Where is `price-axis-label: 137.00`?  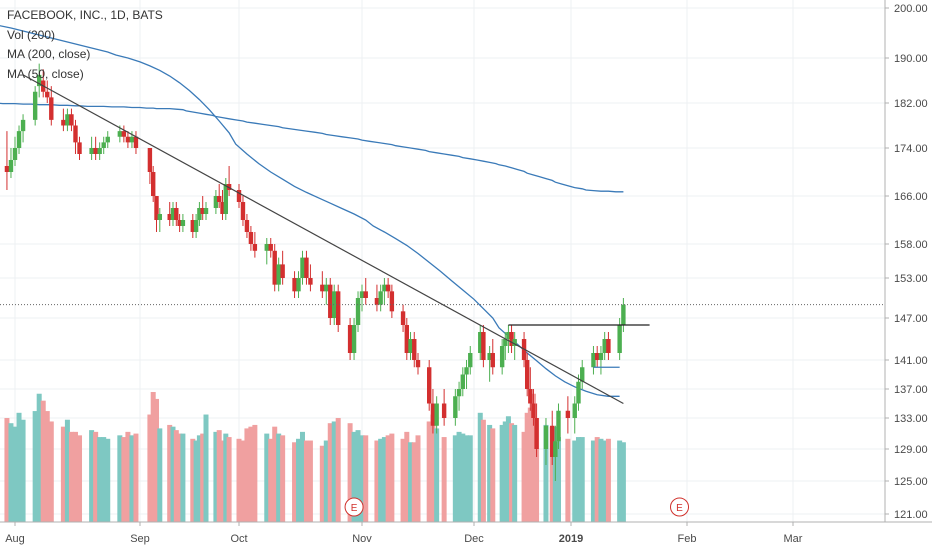 price-axis-label: 137.00 is located at coordinates (911, 390).